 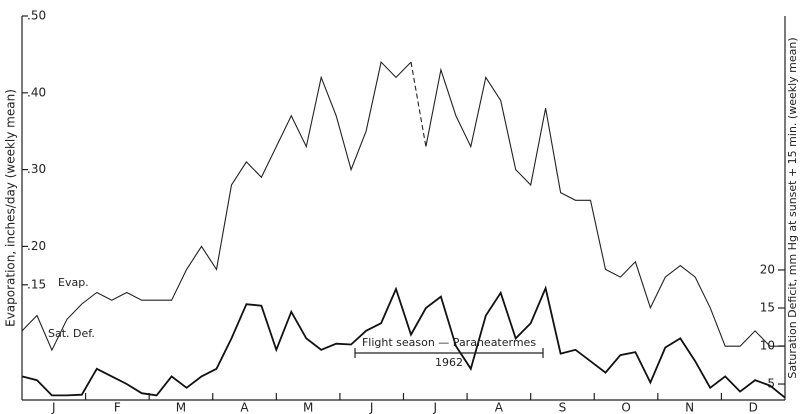 I want to click on y2-tick-label: 10, so click(x=767, y=346).